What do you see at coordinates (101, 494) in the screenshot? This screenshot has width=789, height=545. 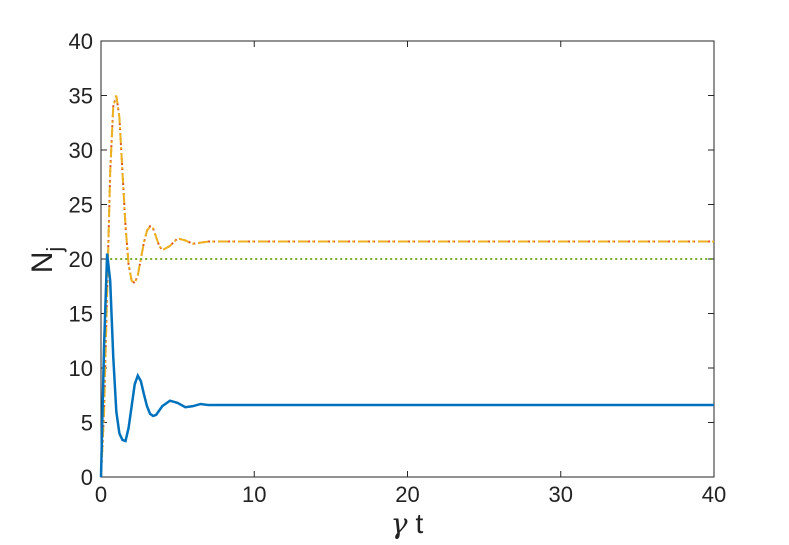 I see `x-tick-label: 0` at bounding box center [101, 494].